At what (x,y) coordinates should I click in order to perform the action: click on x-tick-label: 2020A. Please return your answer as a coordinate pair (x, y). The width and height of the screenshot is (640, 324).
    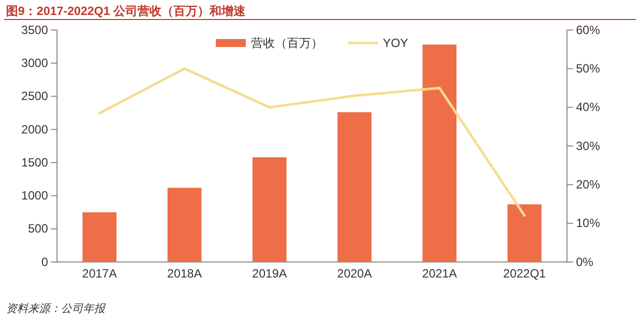
    Looking at the image, I should click on (354, 273).